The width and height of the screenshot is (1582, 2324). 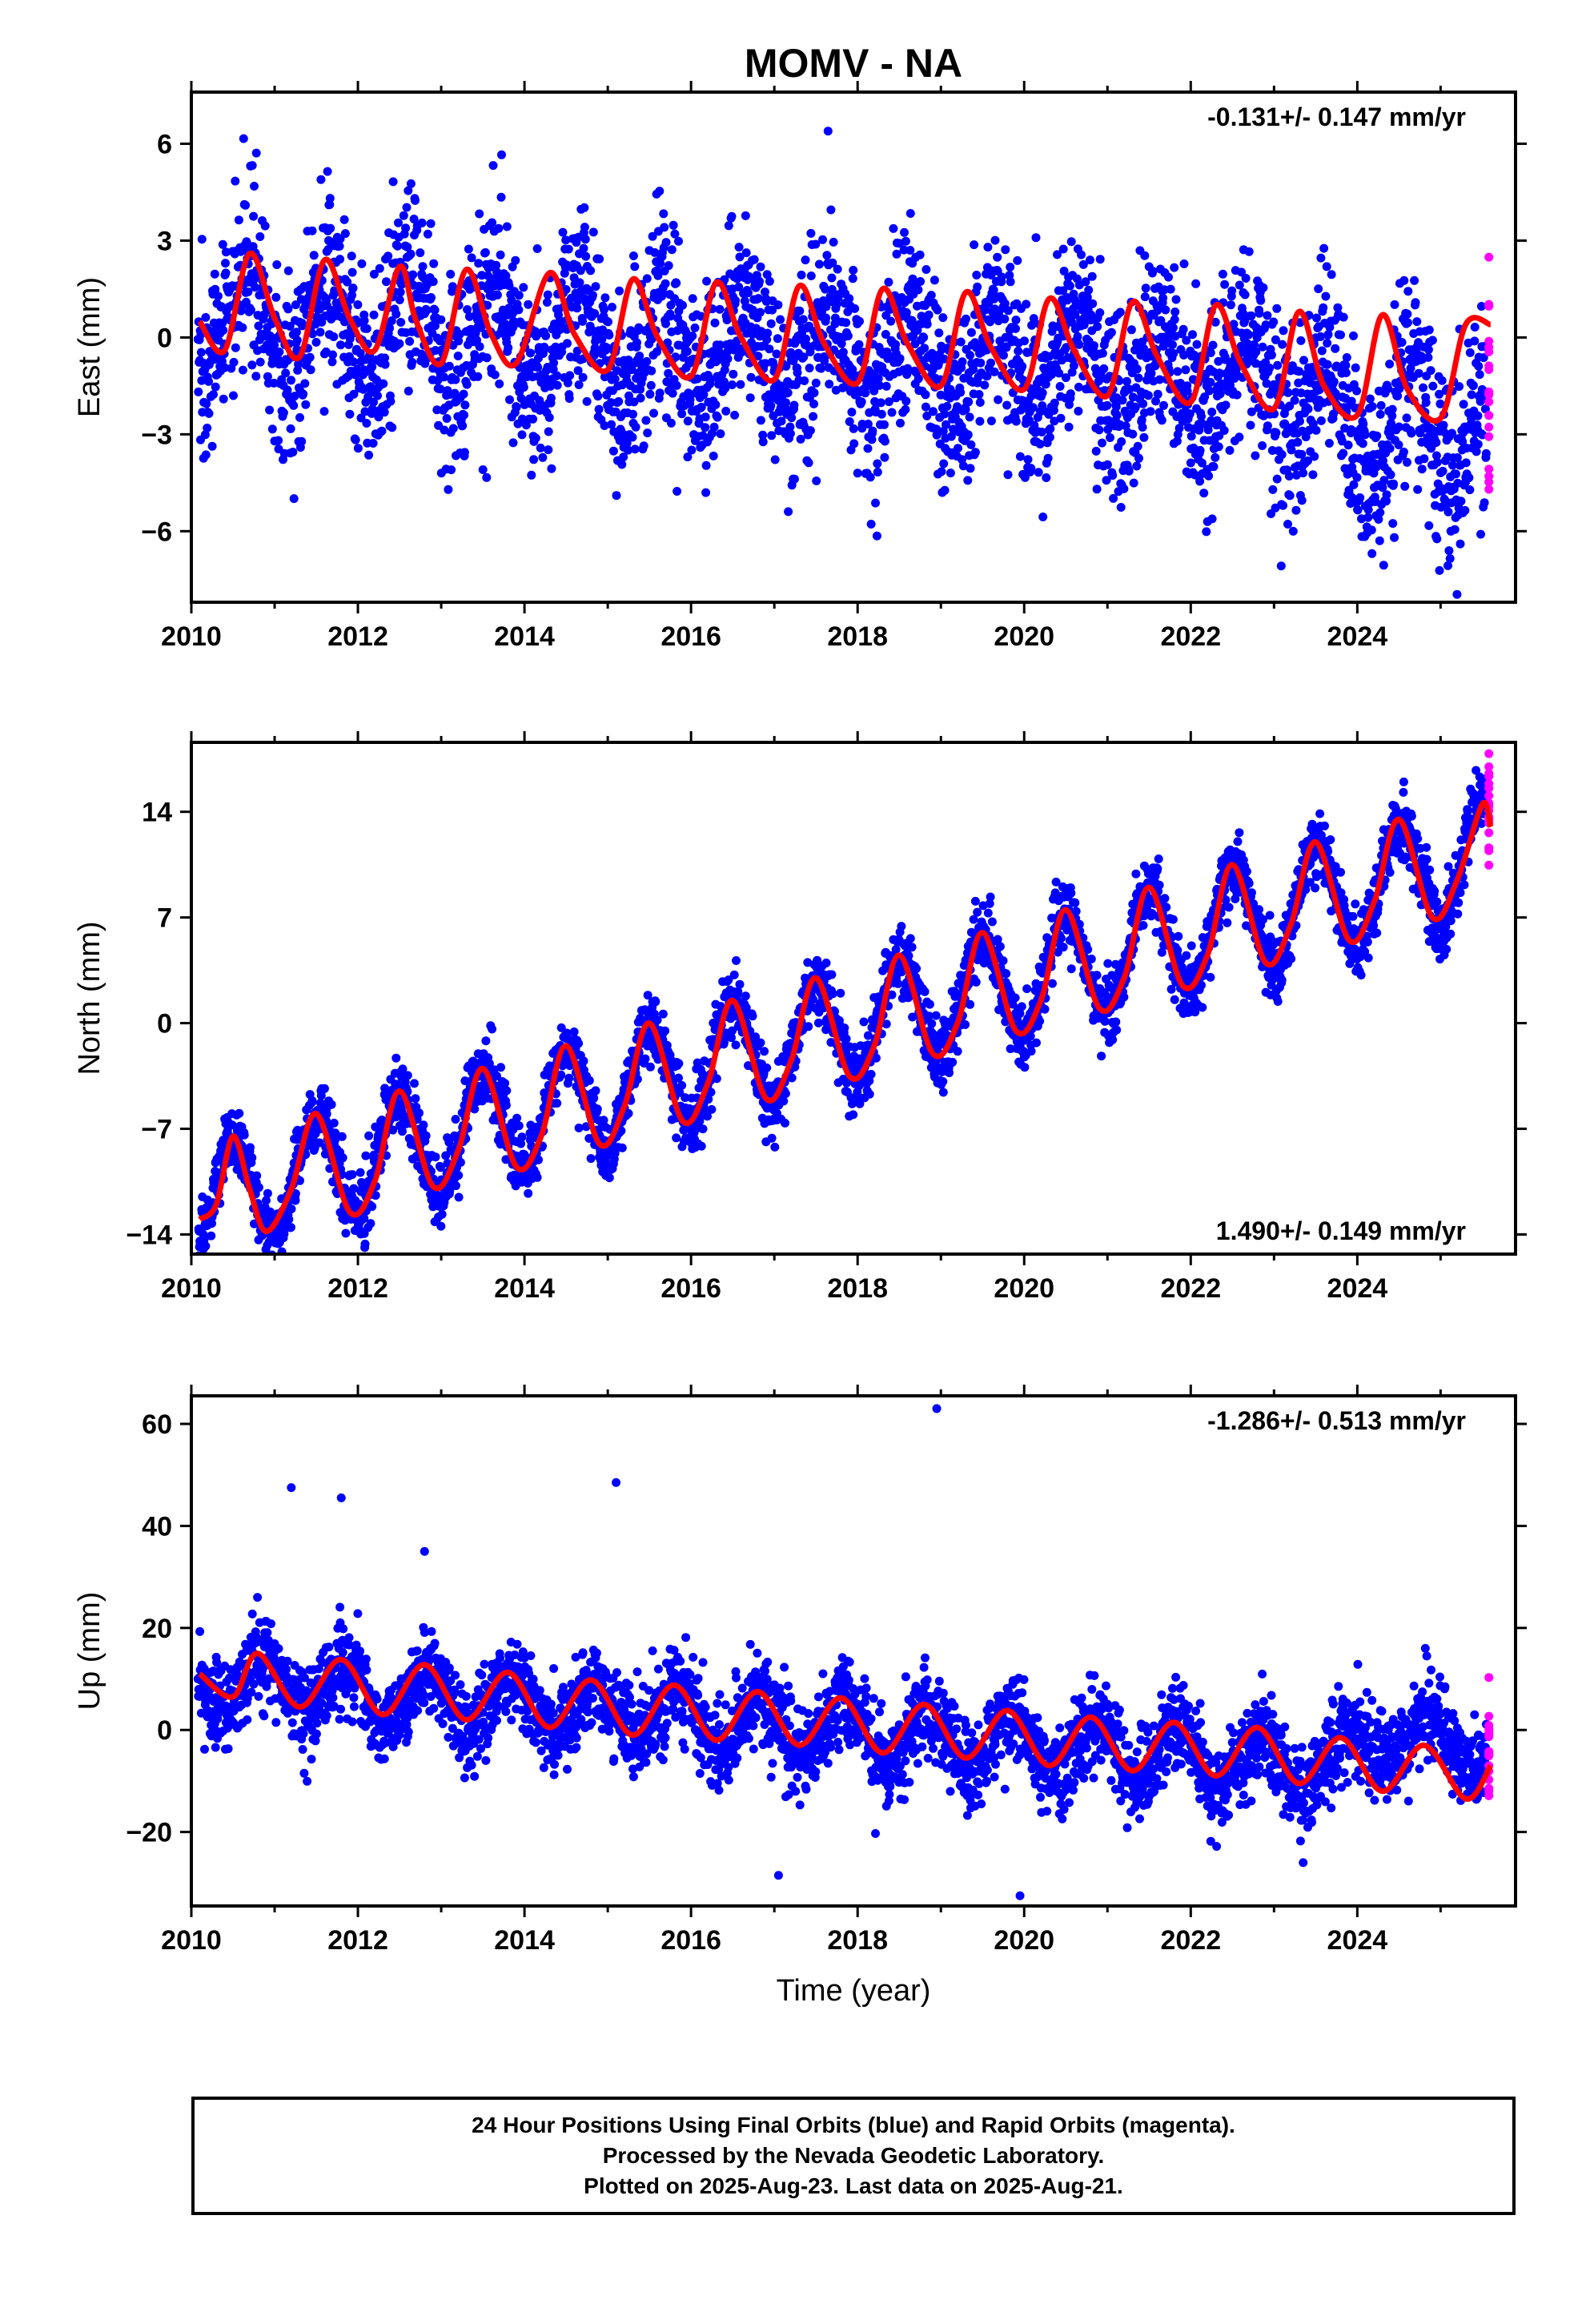 What do you see at coordinates (164, 338) in the screenshot?
I see `y-tick-label: 0` at bounding box center [164, 338].